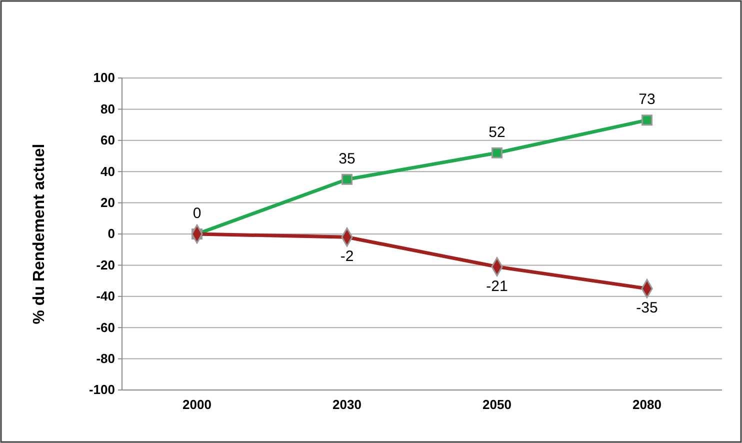  Describe the element at coordinates (105, 327) in the screenshot. I see `y-tick-label: -60` at that location.